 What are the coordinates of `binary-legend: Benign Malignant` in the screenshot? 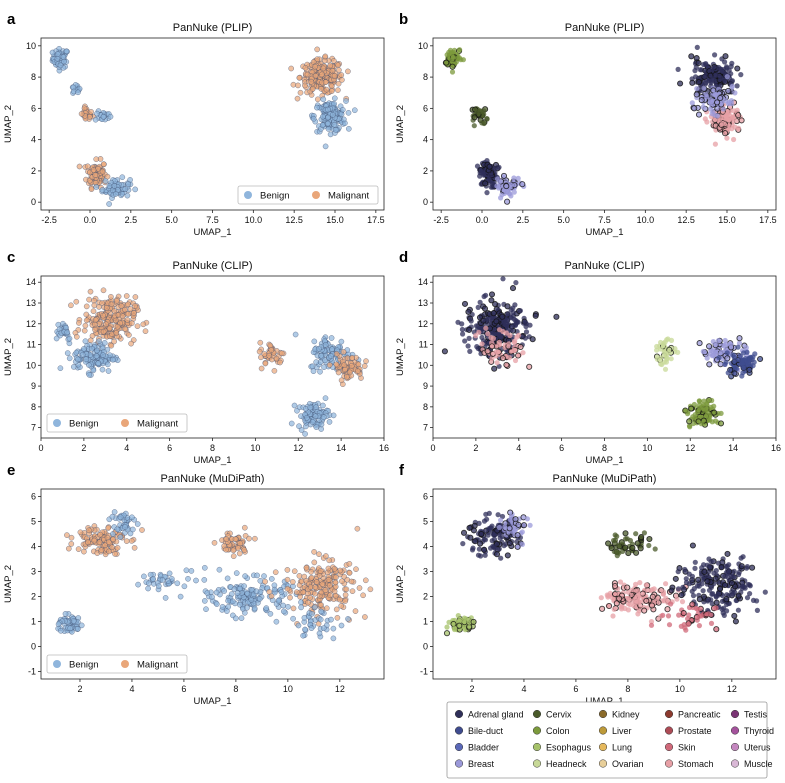 It's located at (117, 664).